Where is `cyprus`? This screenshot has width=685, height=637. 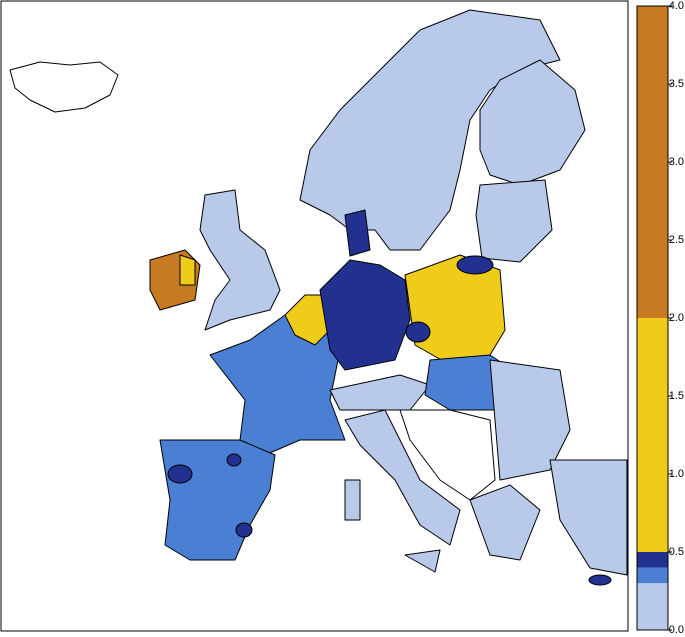 cyprus is located at coordinates (600, 580).